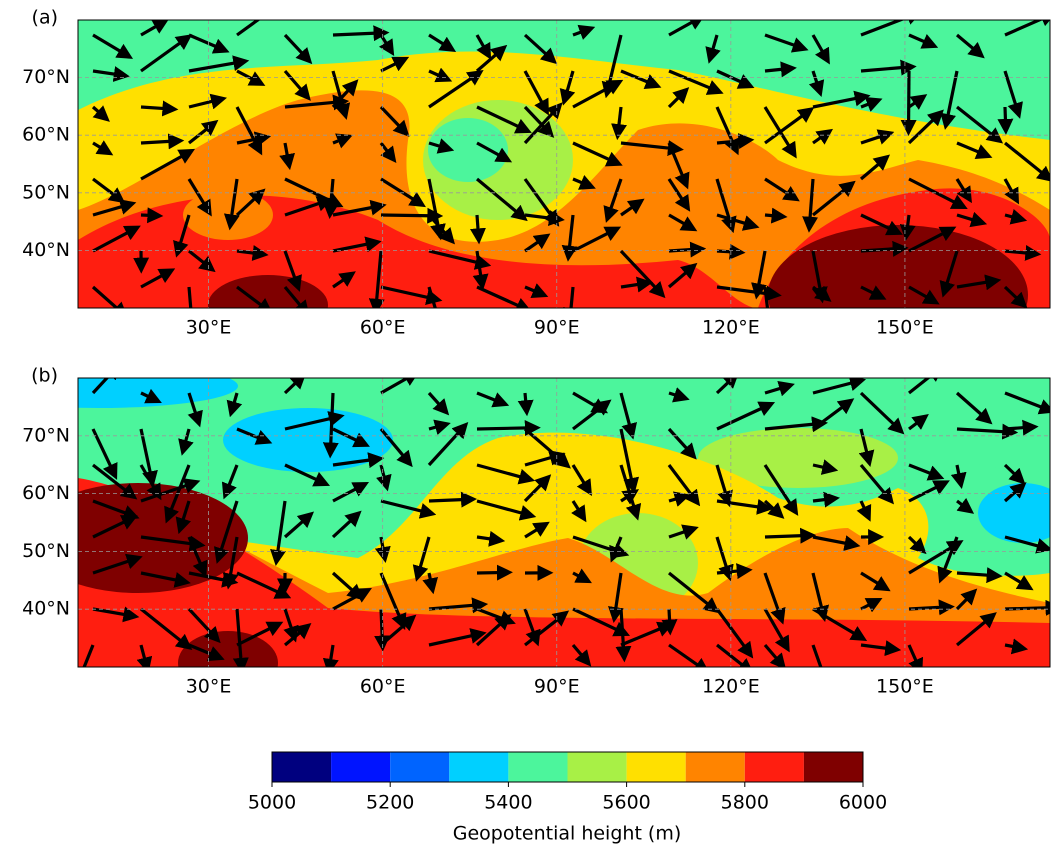  What do you see at coordinates (626, 803) in the screenshot?
I see `colorbar-tick-label: 5600` at bounding box center [626, 803].